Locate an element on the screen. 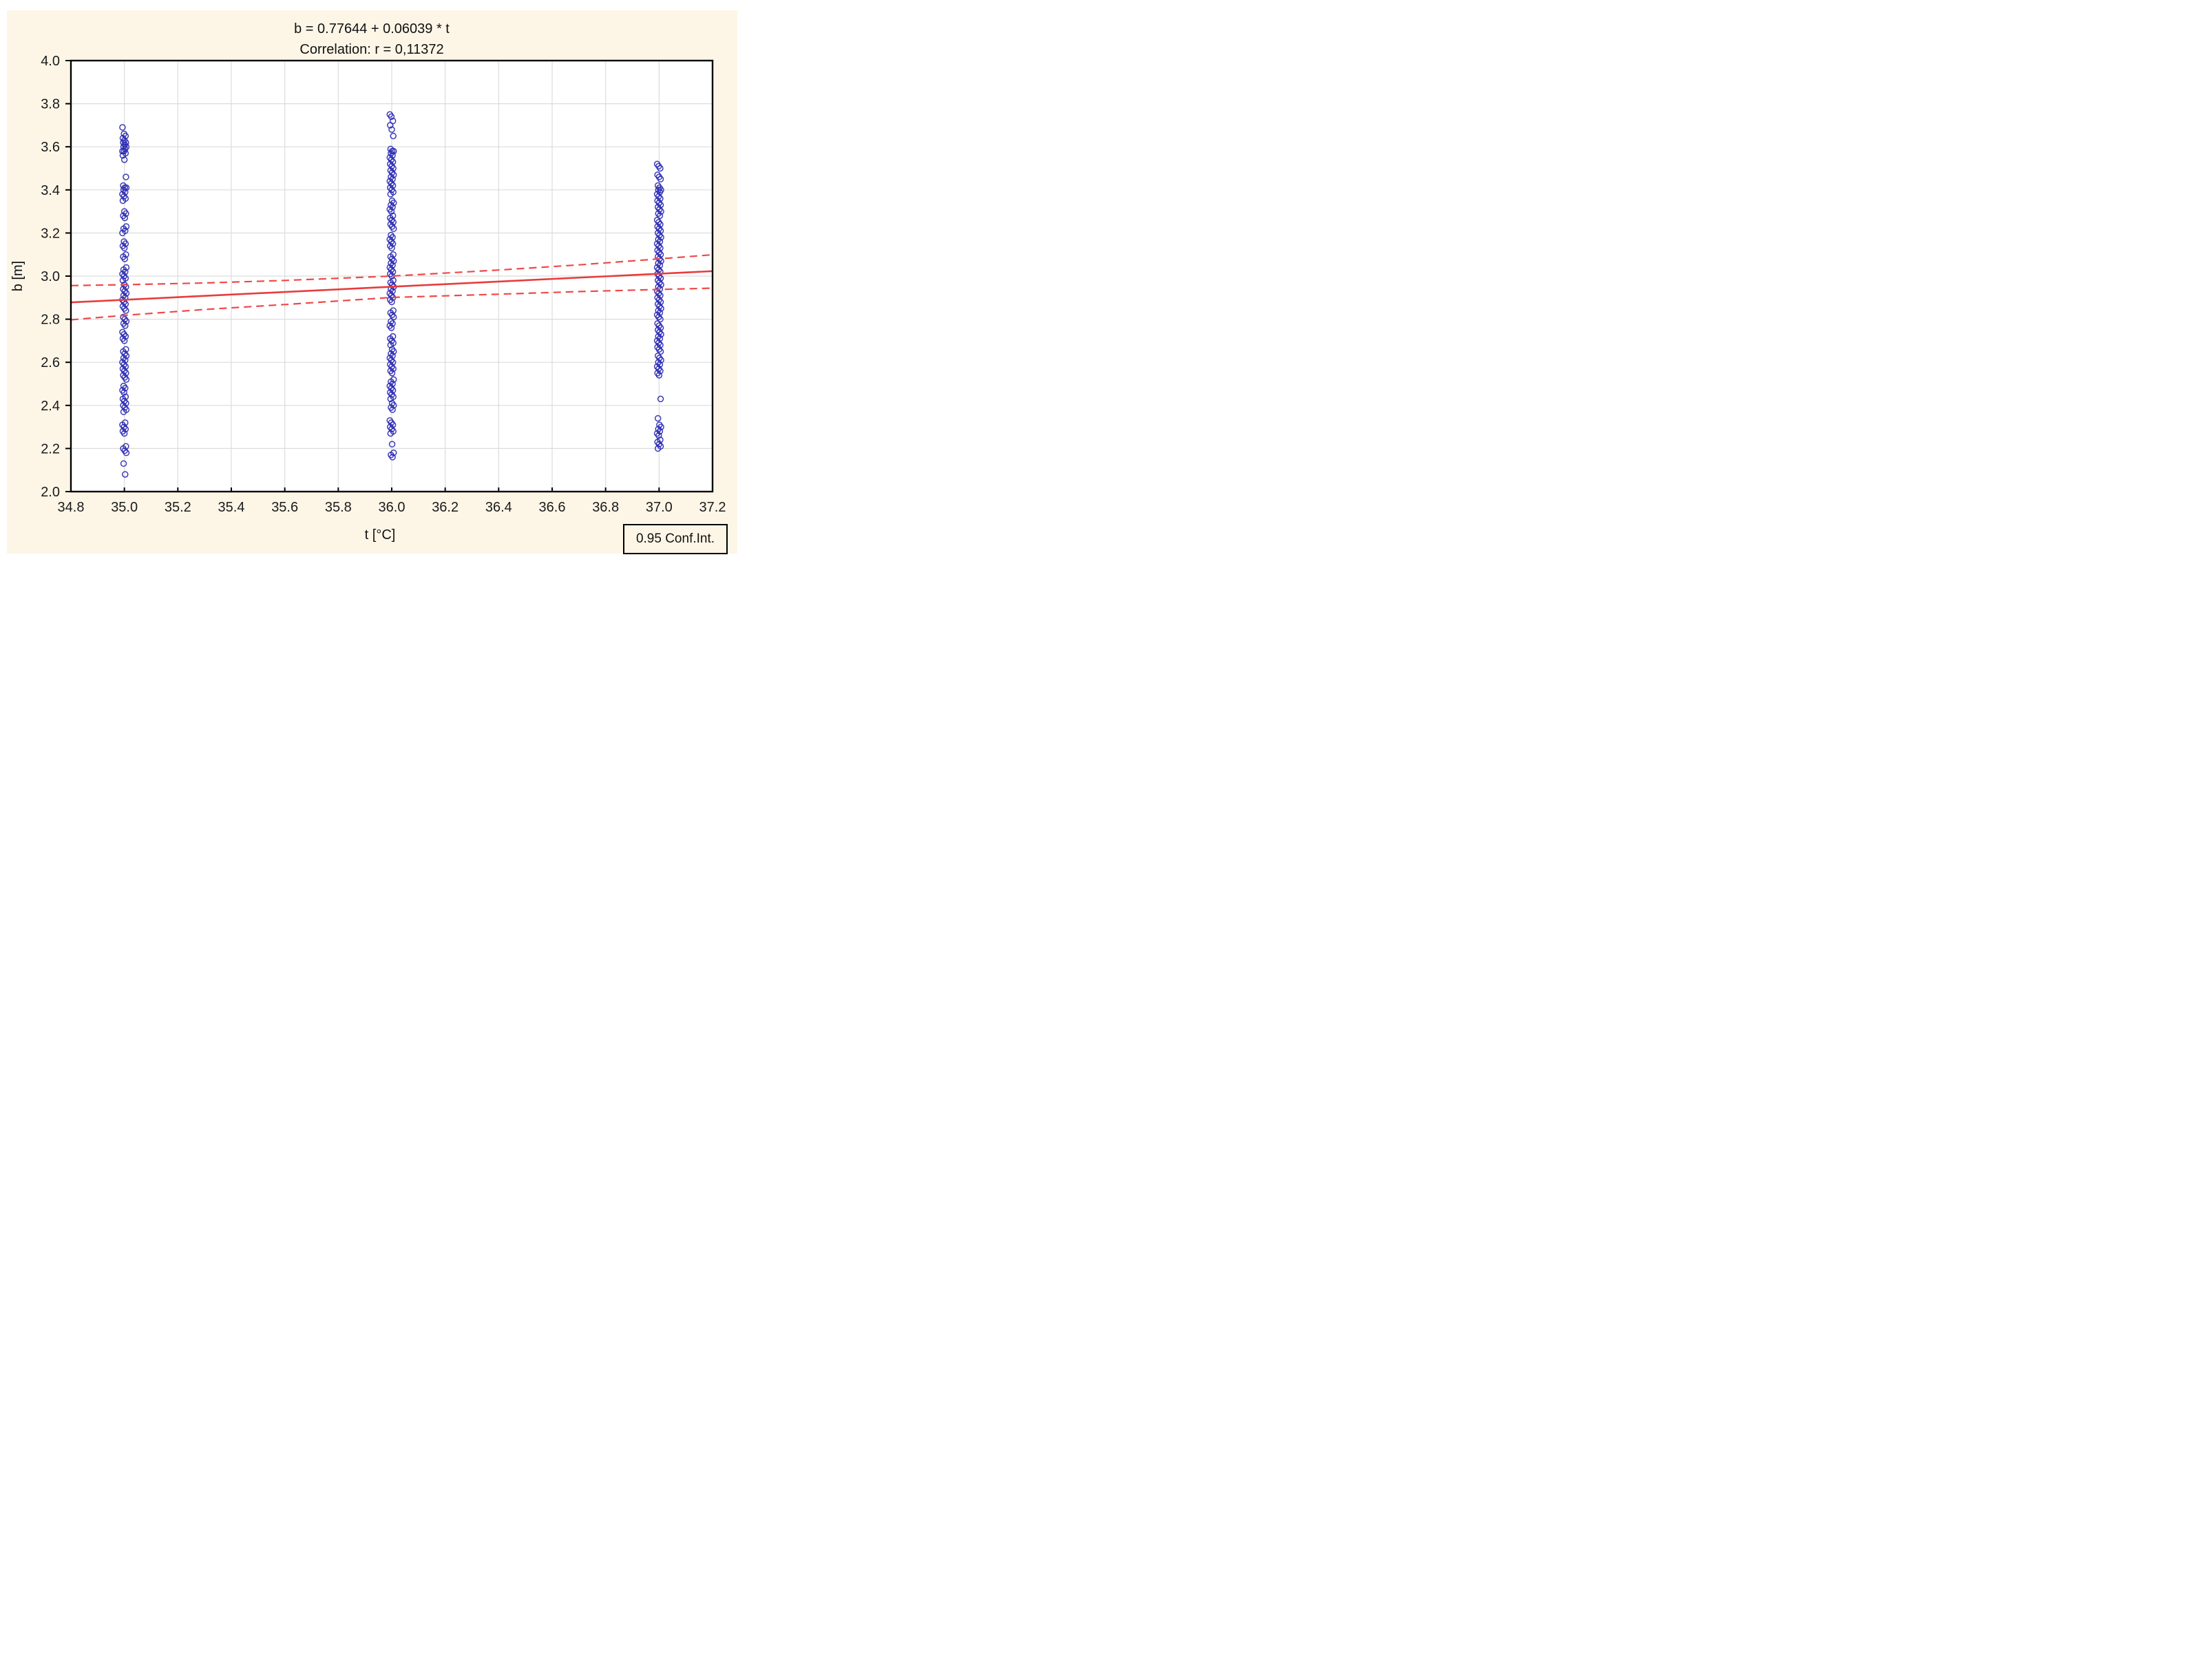 This screenshot has height=1660, width=2212. x-tick-label: 35.2 is located at coordinates (178, 507).